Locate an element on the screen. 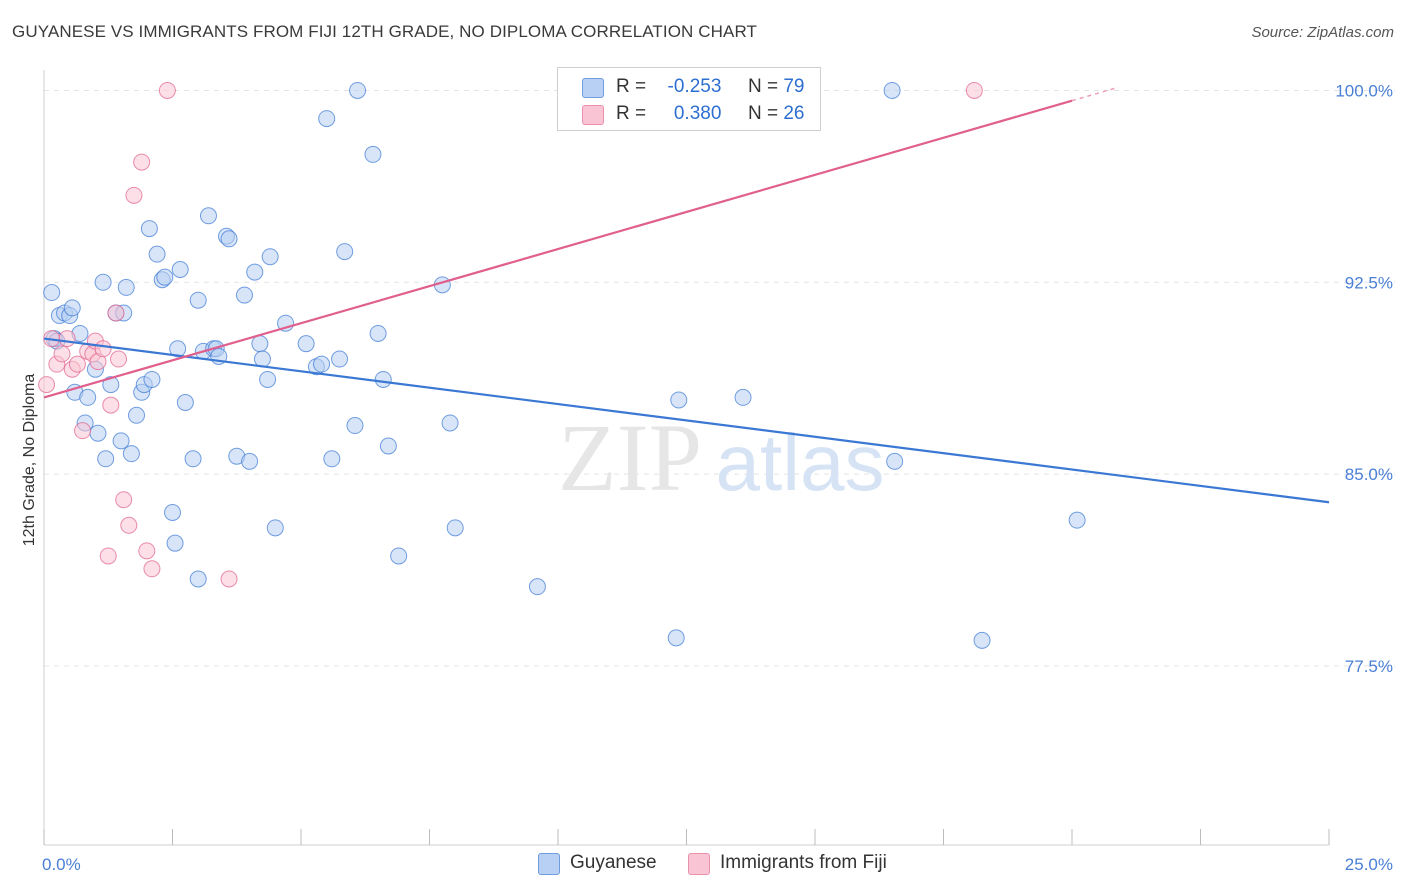  watermark-atlas: atlas is located at coordinates (800, 462).